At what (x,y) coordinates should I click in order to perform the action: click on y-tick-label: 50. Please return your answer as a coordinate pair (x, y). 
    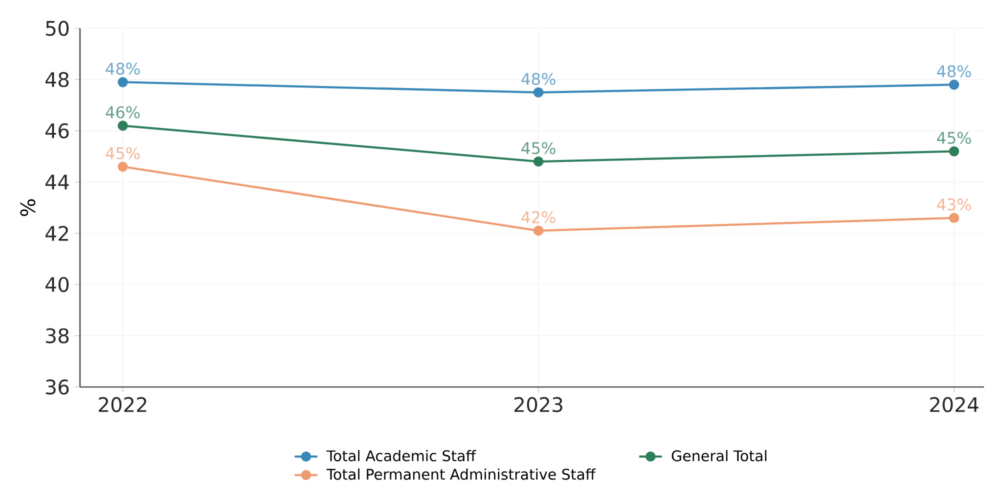
    Looking at the image, I should click on (57, 28).